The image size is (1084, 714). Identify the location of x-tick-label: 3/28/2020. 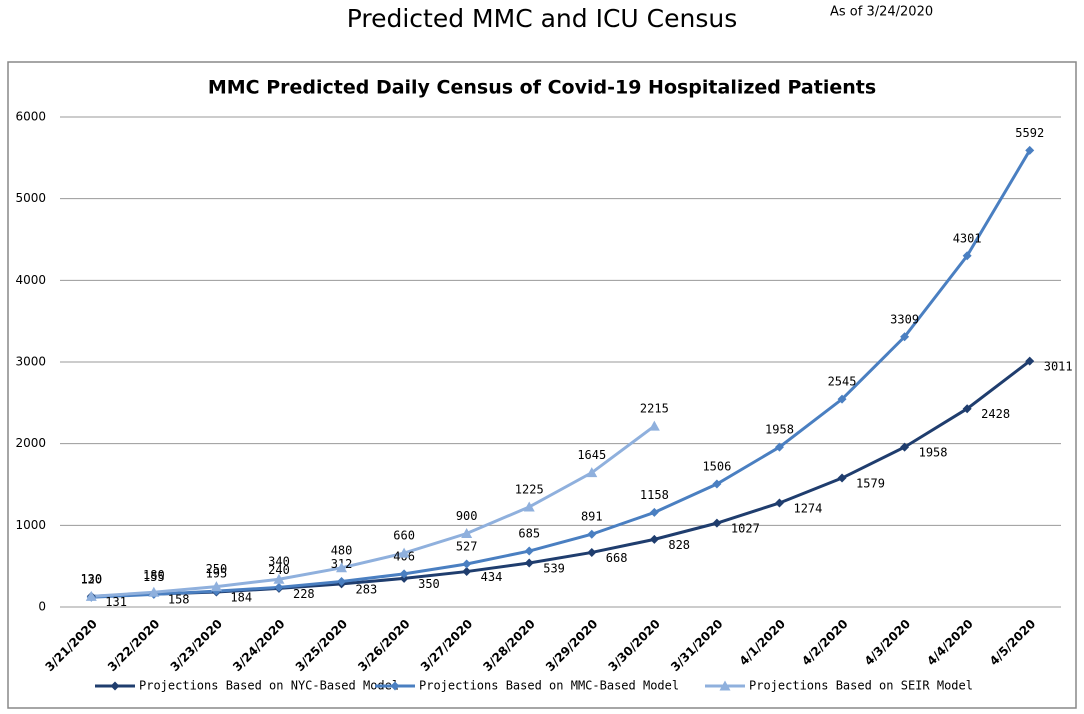
(508, 645).